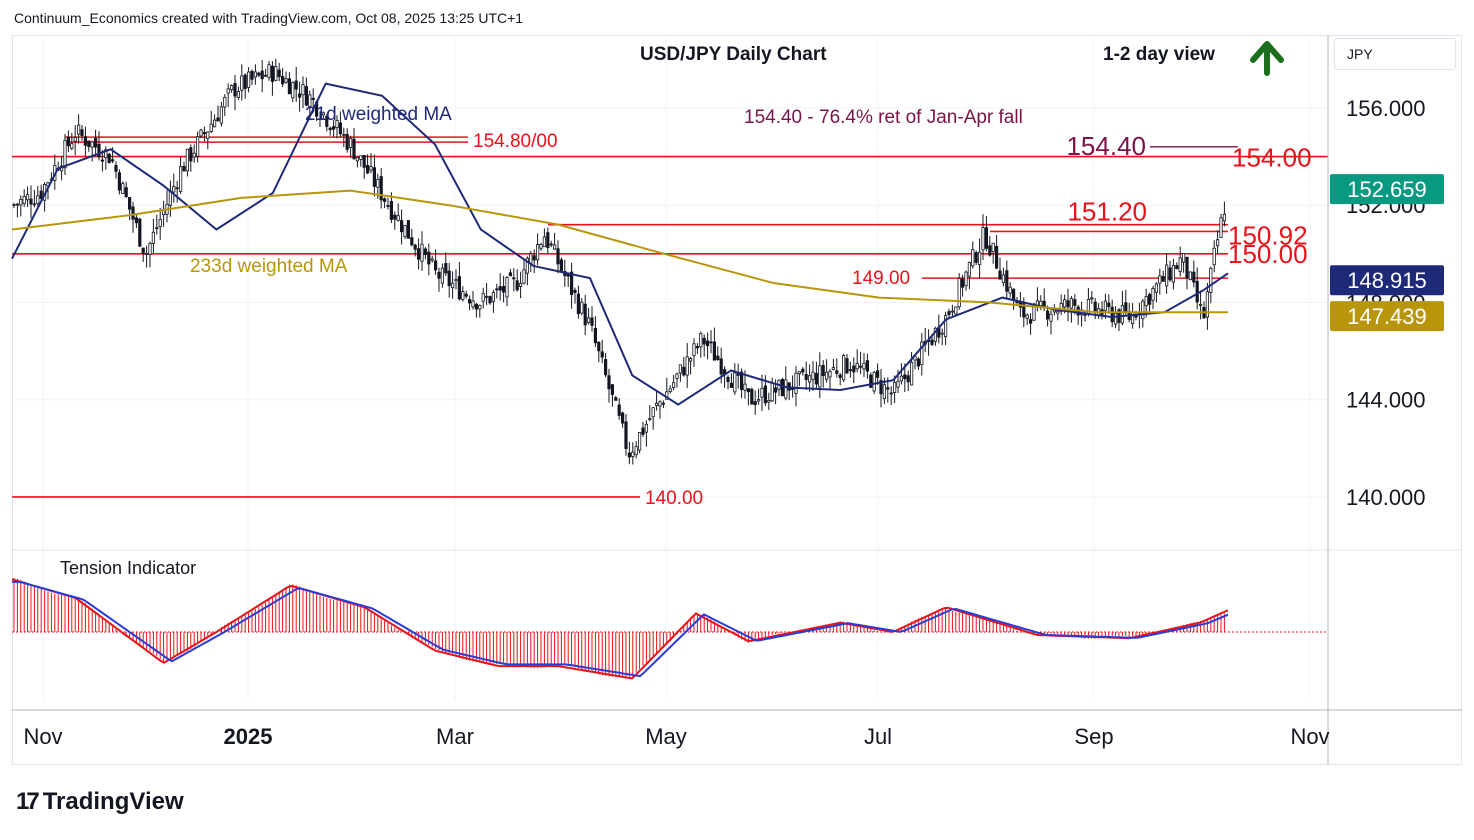 Image resolution: width=1474 pixels, height=840 pixels. I want to click on currency-selector: JPY, so click(1395, 54).